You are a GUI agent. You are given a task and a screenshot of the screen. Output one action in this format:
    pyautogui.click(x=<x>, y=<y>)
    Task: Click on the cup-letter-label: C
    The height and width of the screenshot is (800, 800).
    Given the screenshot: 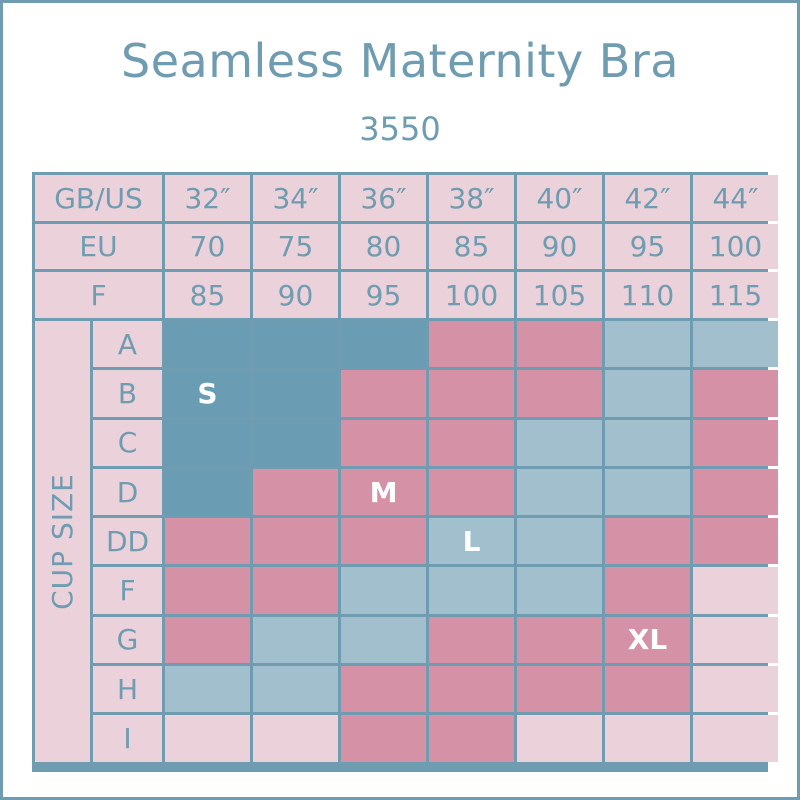 What is the action you would take?
    pyautogui.click(x=127, y=442)
    